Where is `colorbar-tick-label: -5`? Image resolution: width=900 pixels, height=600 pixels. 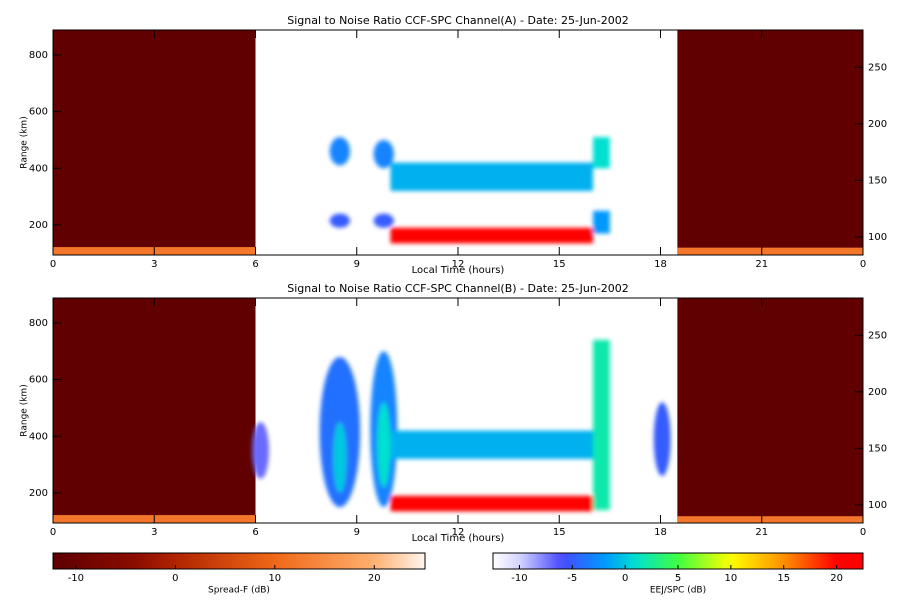 colorbar-tick-label: -5 is located at coordinates (572, 578).